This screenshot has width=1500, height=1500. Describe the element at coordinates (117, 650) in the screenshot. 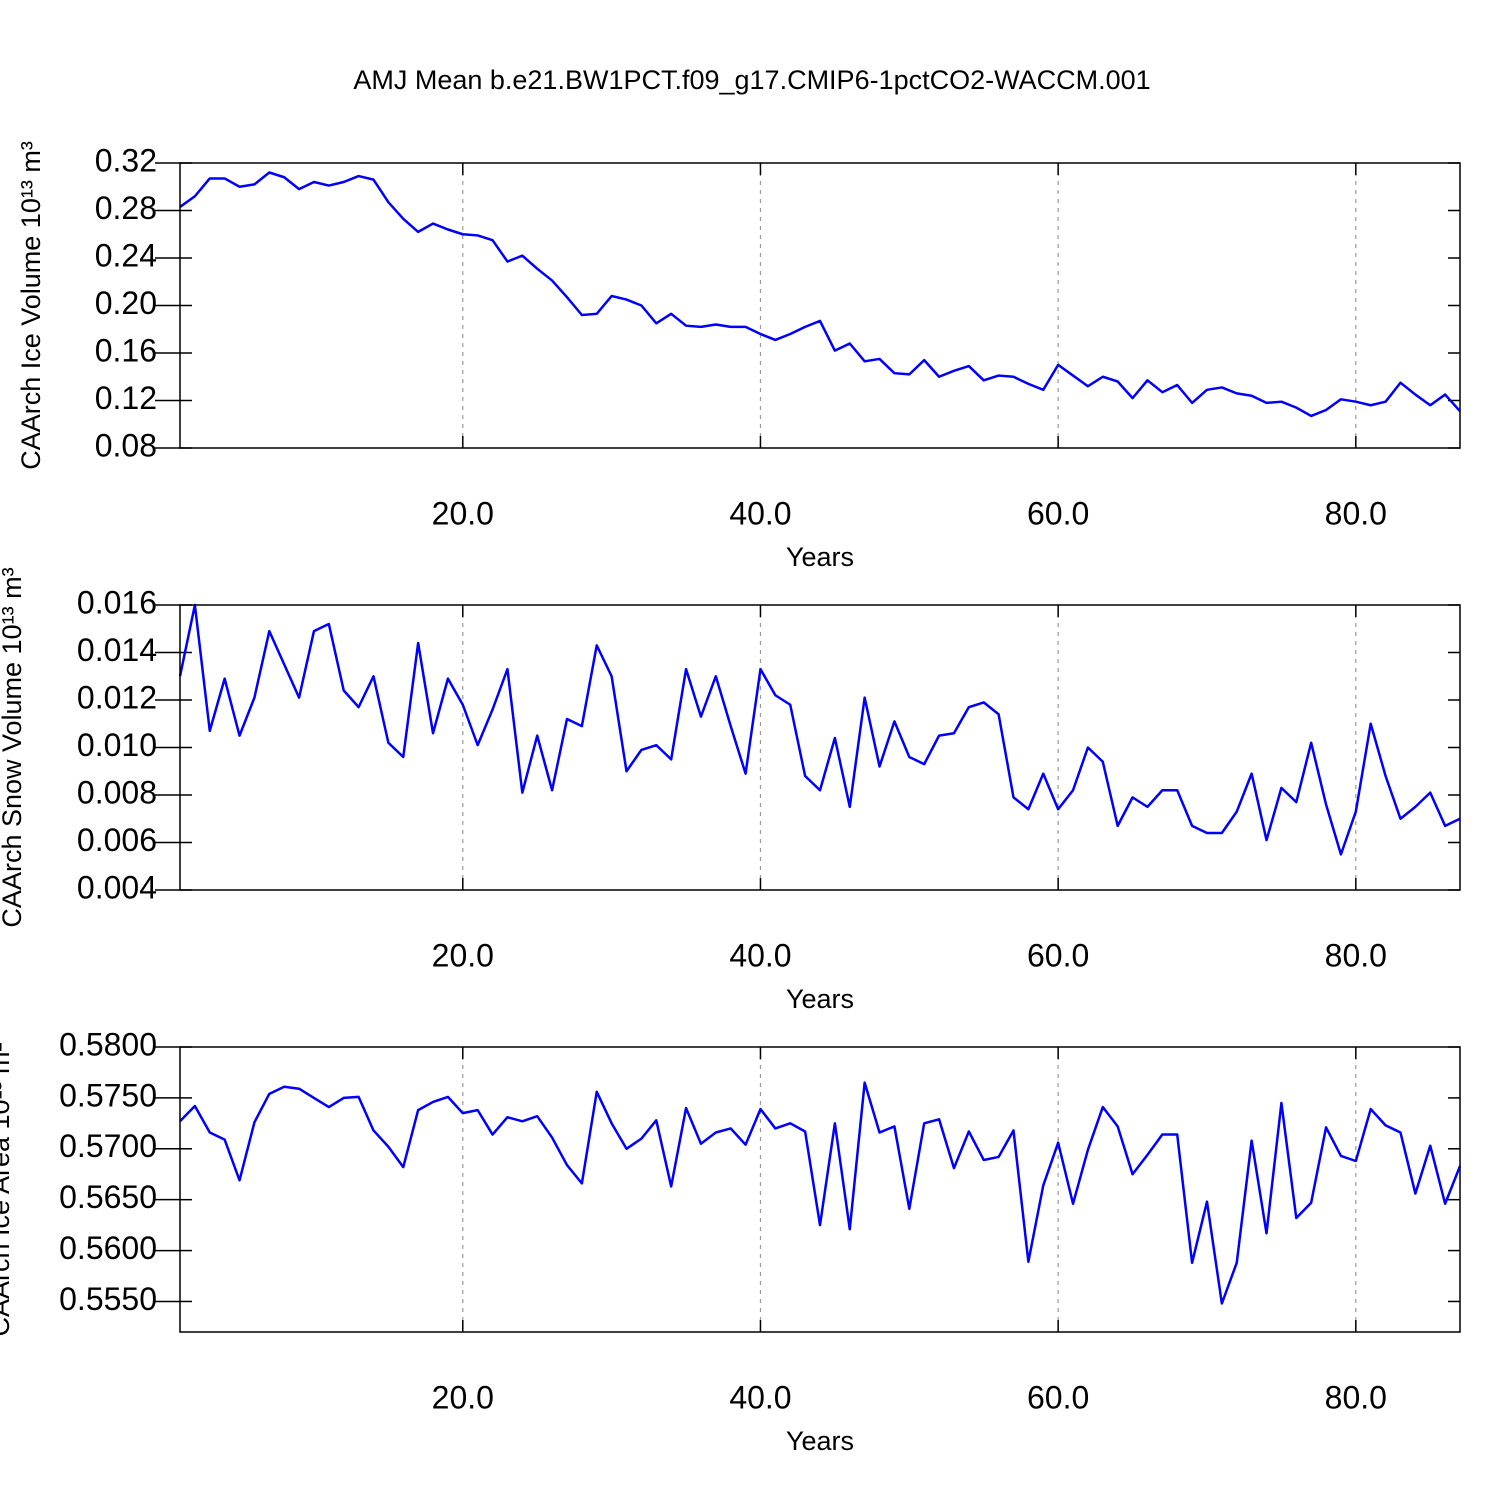

I see `y-tick-label: 0.014` at that location.